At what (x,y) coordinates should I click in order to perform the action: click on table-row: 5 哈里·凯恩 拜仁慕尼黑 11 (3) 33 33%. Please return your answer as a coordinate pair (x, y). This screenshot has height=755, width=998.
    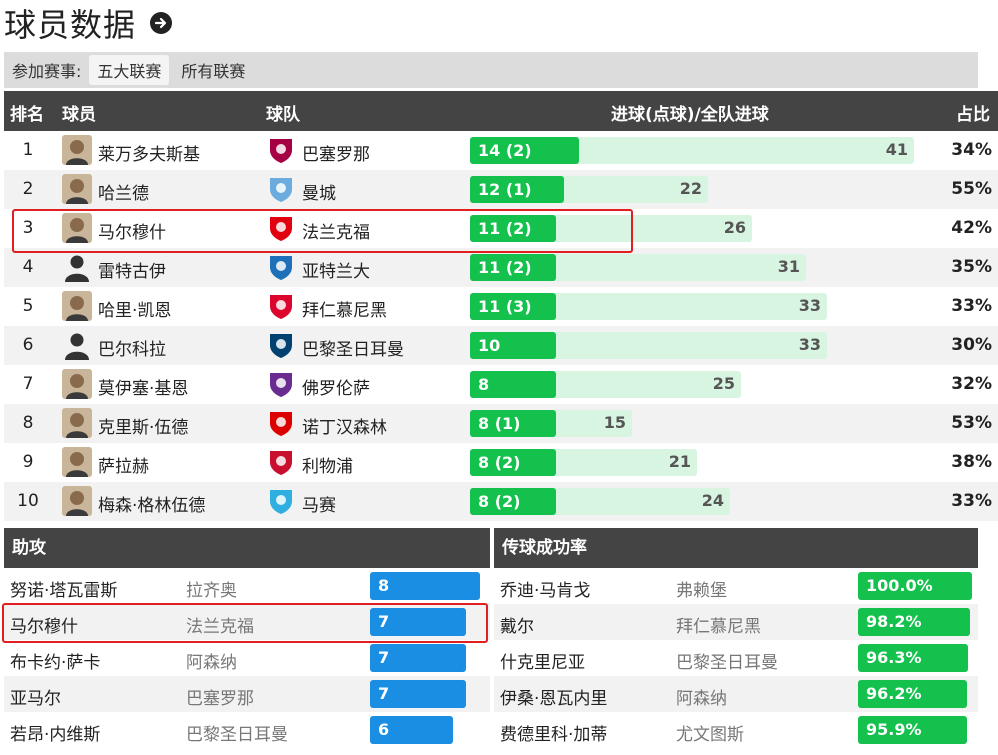
    Looking at the image, I should click on (501, 306).